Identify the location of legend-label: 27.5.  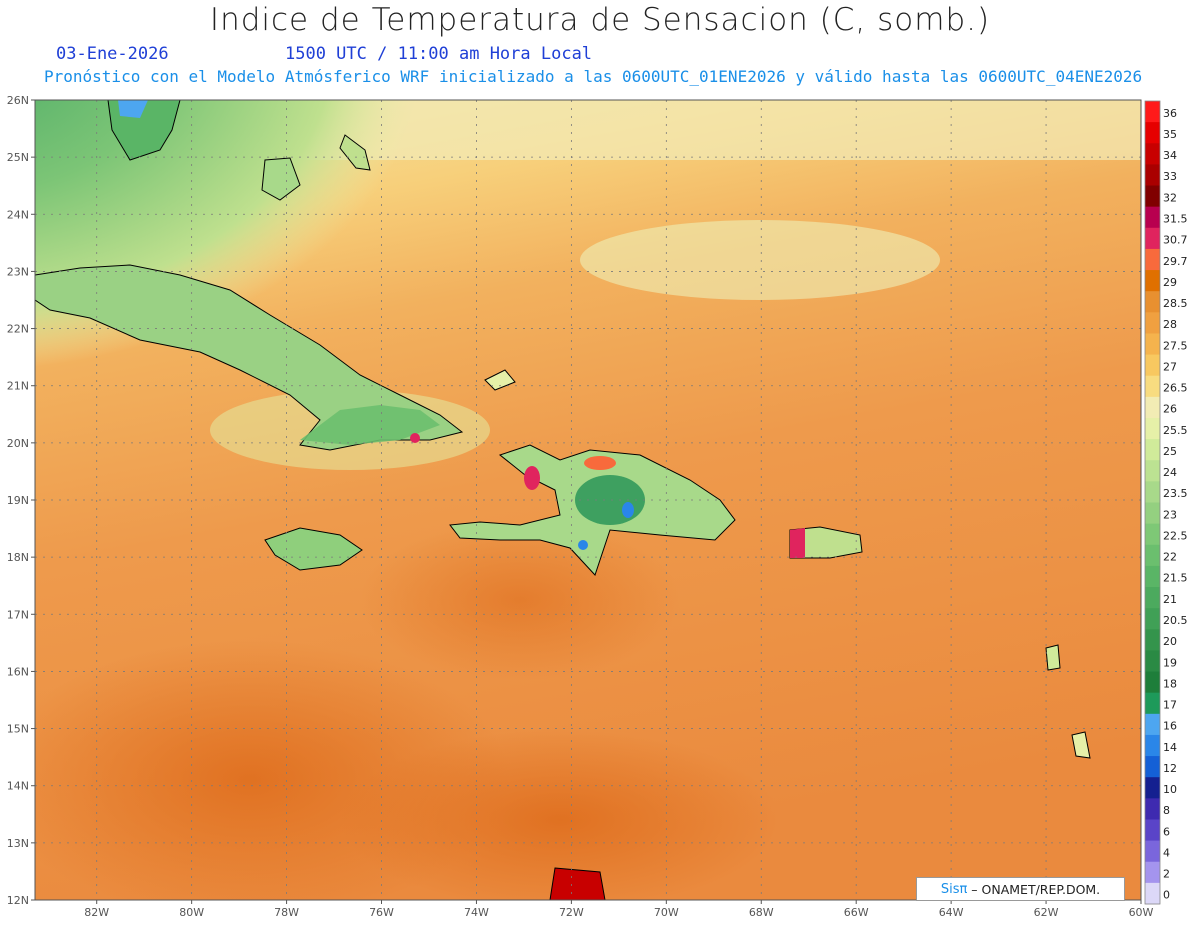
(1175, 345).